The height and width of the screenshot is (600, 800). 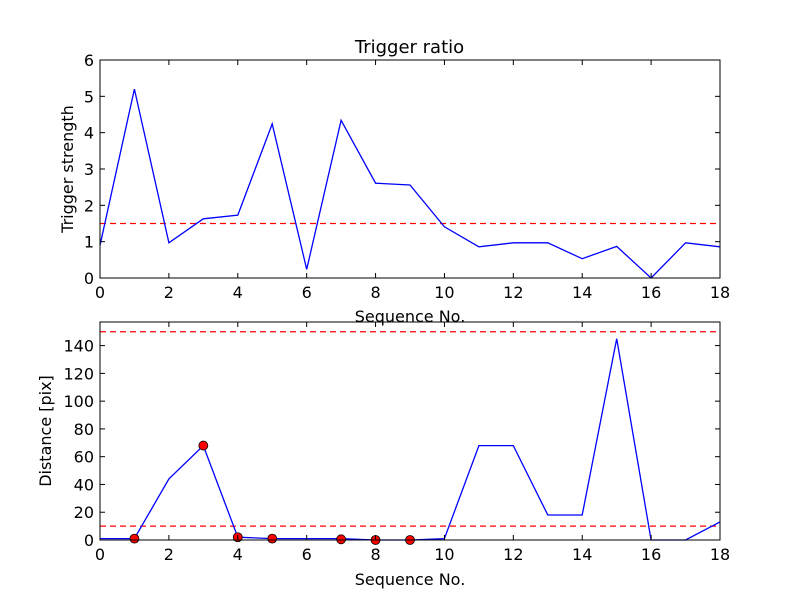 What do you see at coordinates (78, 401) in the screenshot?
I see `y-tick-label: 100` at bounding box center [78, 401].